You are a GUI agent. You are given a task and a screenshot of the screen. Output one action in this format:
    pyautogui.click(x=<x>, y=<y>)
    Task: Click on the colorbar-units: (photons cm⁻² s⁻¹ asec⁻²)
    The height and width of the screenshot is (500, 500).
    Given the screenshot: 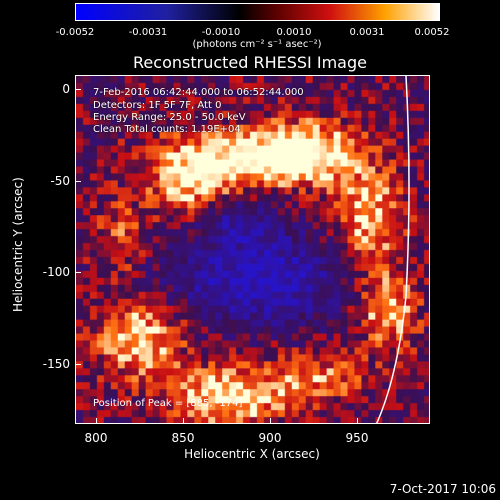 What is the action you would take?
    pyautogui.click(x=257, y=44)
    